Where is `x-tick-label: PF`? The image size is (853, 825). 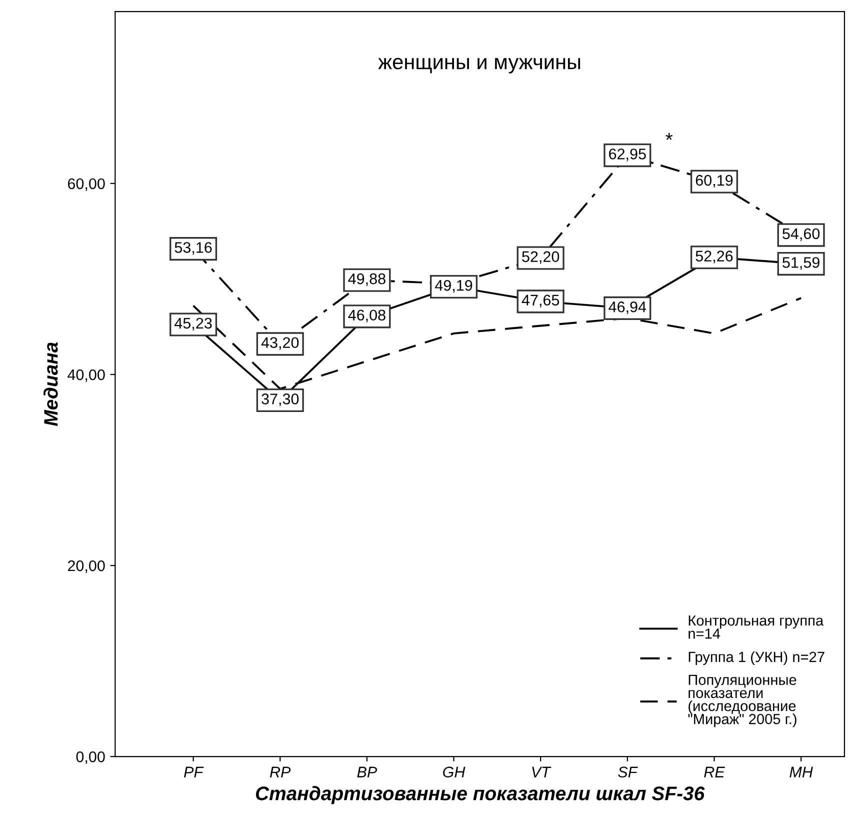 x-tick-label: PF is located at coordinates (194, 772).